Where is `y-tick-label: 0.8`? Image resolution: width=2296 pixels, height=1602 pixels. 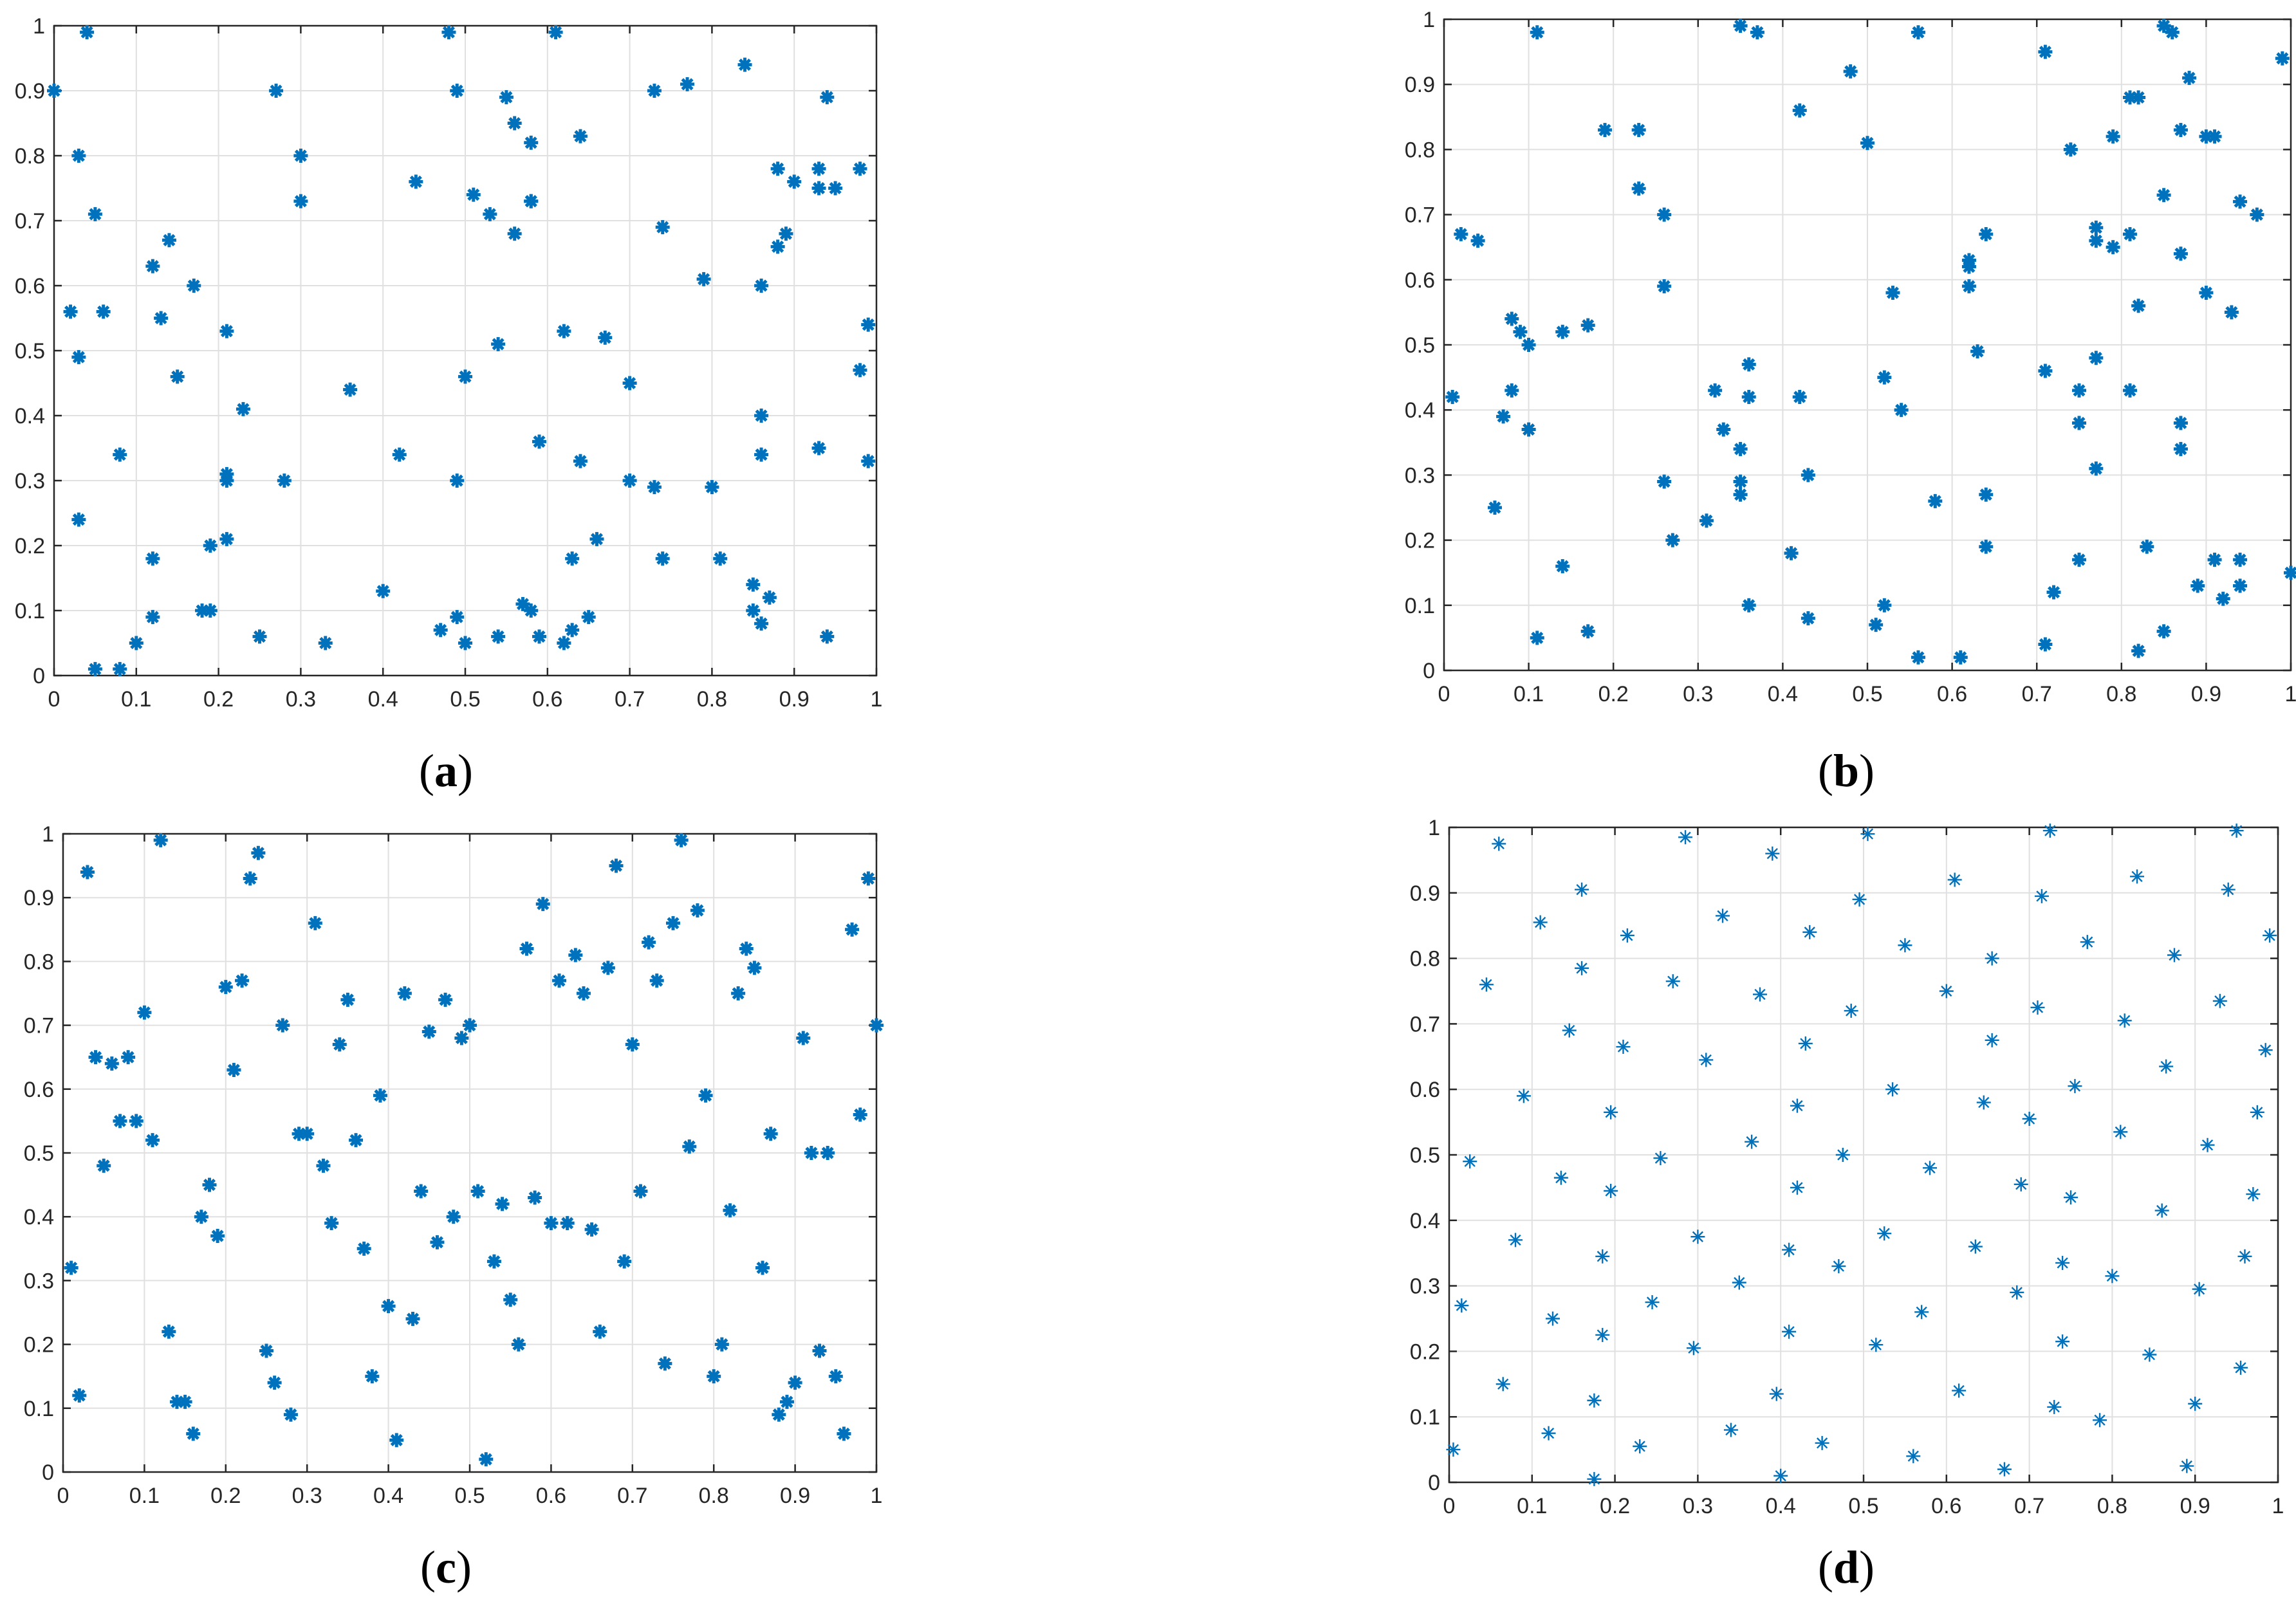 y-tick-label: 0.8 is located at coordinates (30, 156).